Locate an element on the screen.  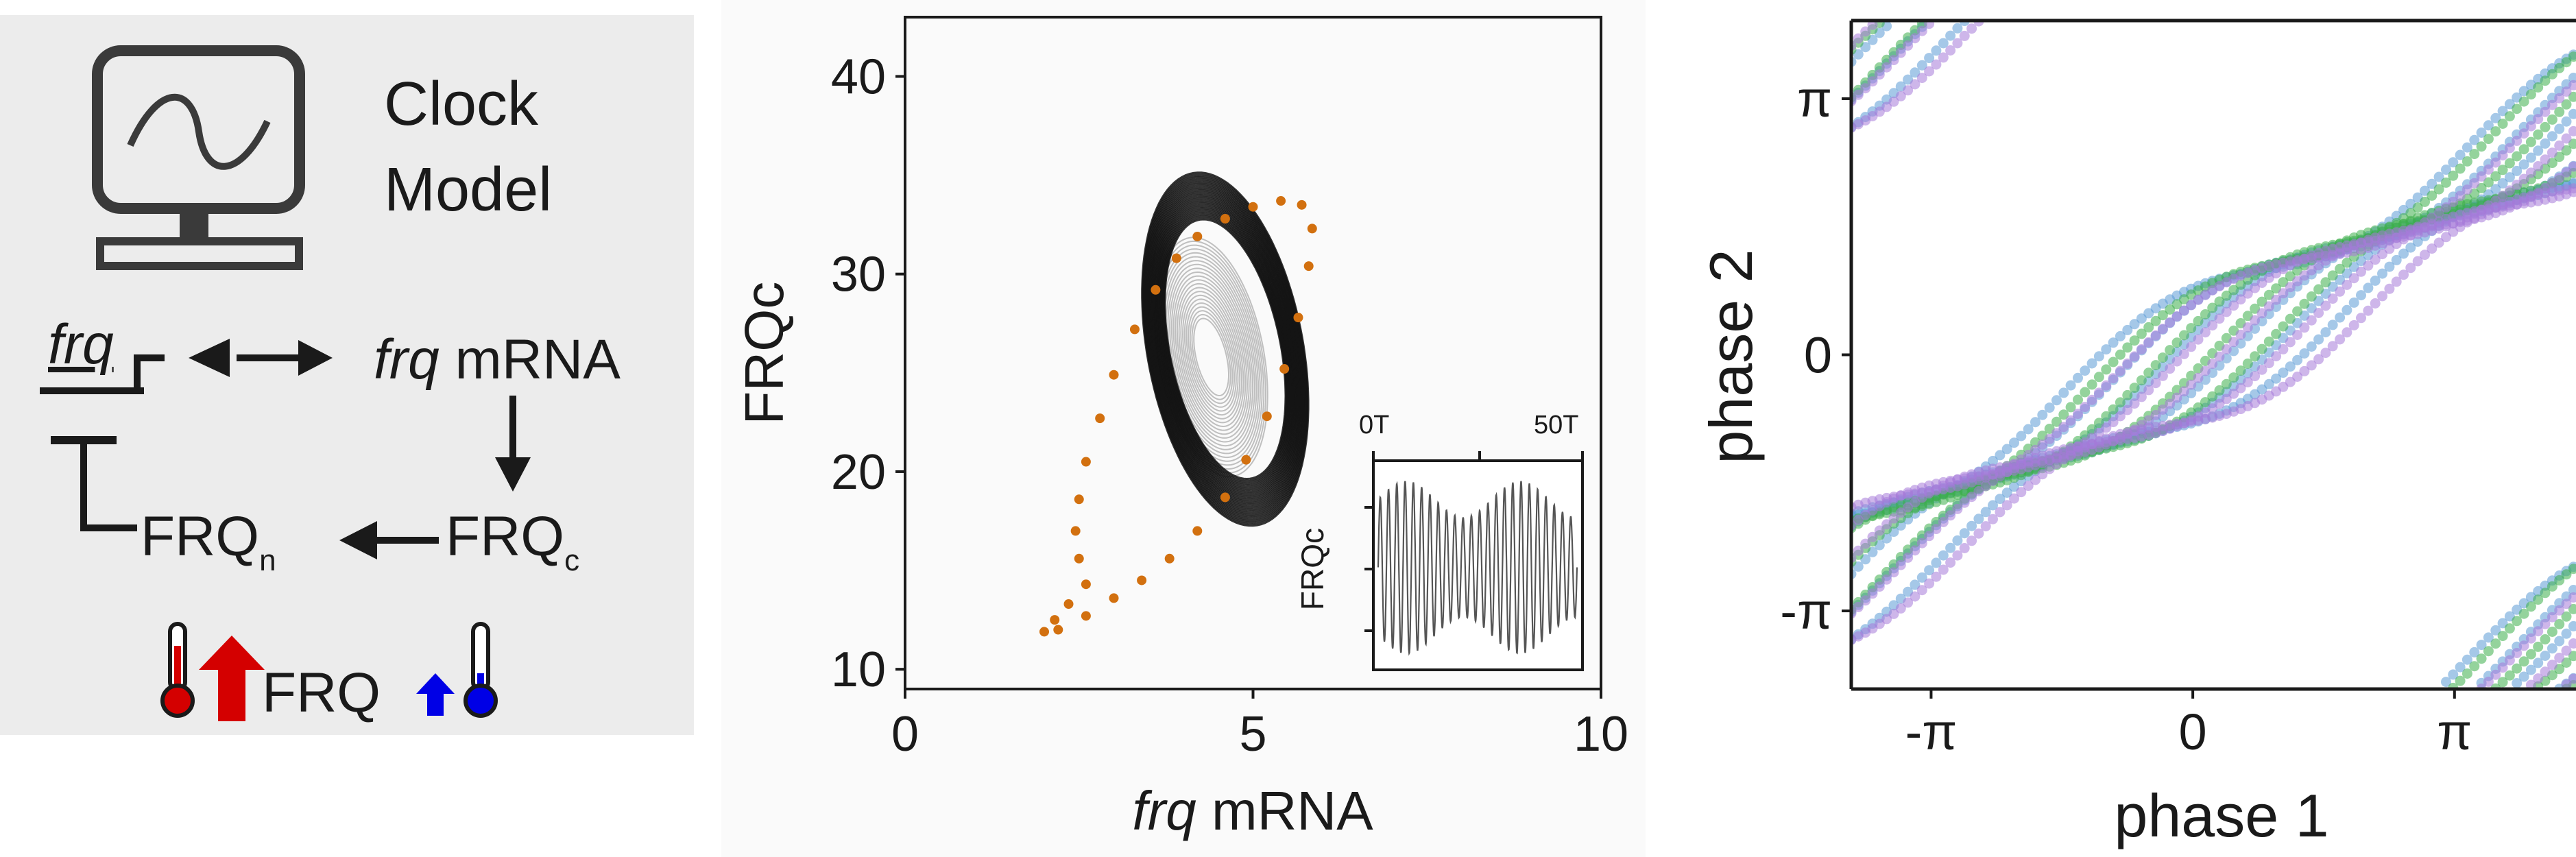
dark-trajectories is located at coordinates (1226, 349).